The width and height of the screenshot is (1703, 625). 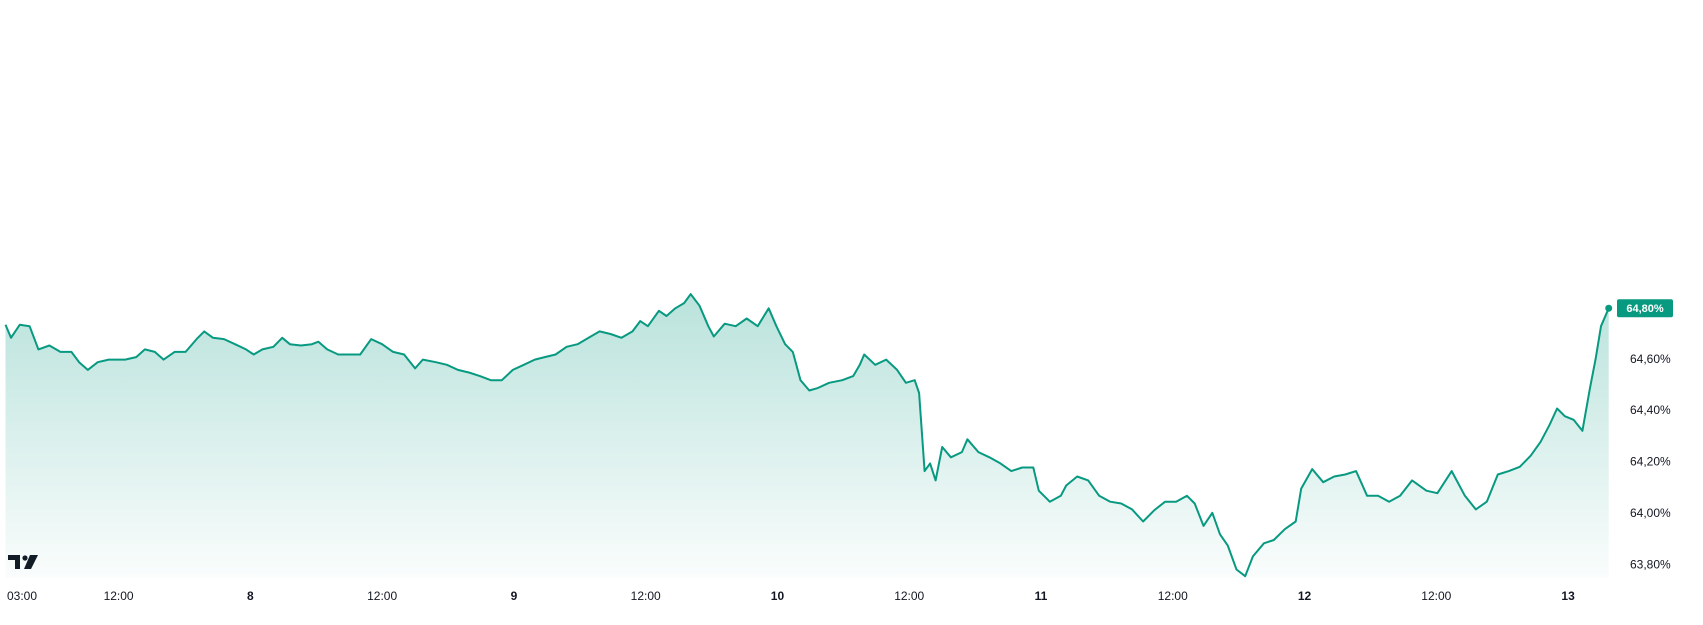 What do you see at coordinates (1305, 596) in the screenshot?
I see `x-tick-label: 12` at bounding box center [1305, 596].